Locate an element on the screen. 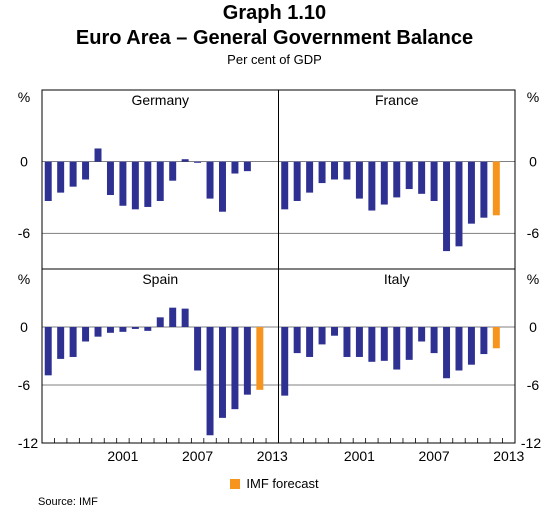  bar-france-2011 is located at coordinates (484, 189).